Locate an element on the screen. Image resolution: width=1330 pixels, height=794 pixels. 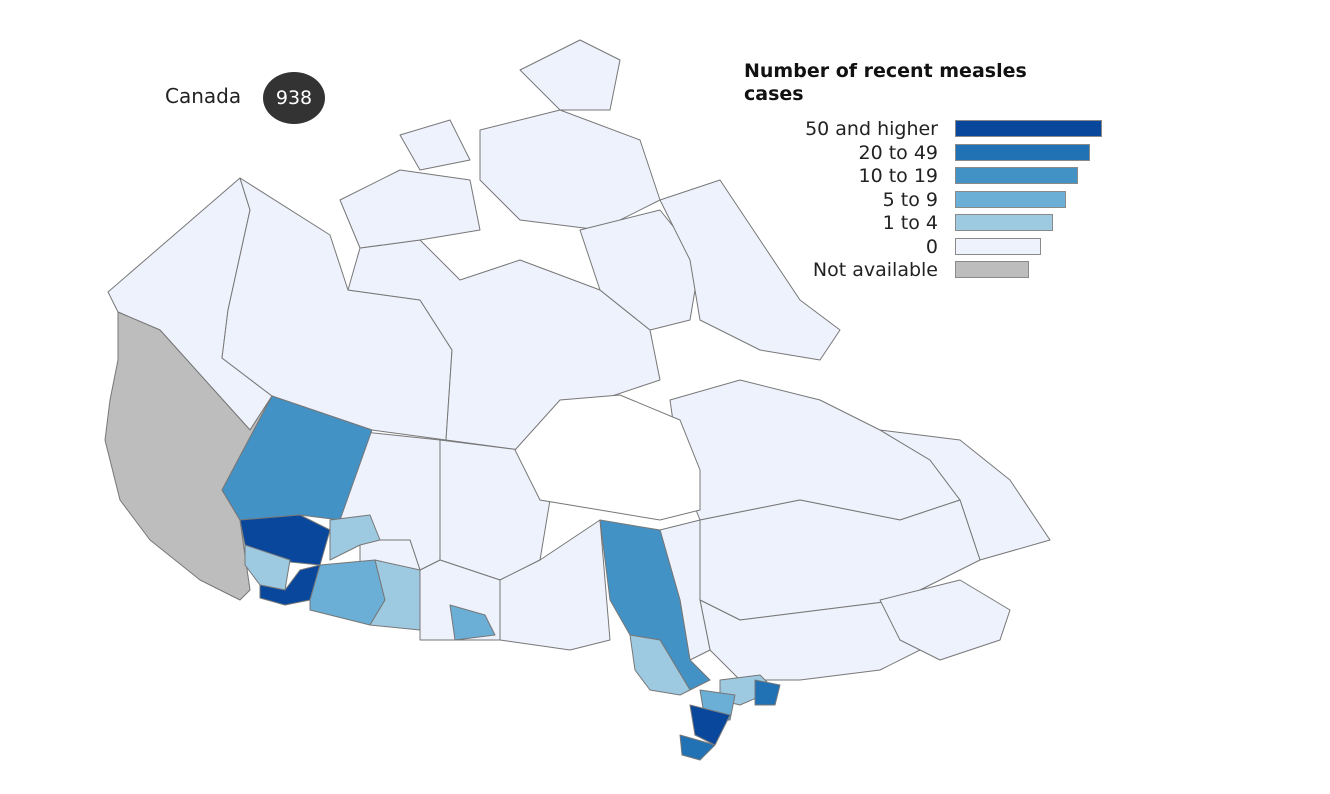
legend-item-label: Not available is located at coordinates (875, 270).